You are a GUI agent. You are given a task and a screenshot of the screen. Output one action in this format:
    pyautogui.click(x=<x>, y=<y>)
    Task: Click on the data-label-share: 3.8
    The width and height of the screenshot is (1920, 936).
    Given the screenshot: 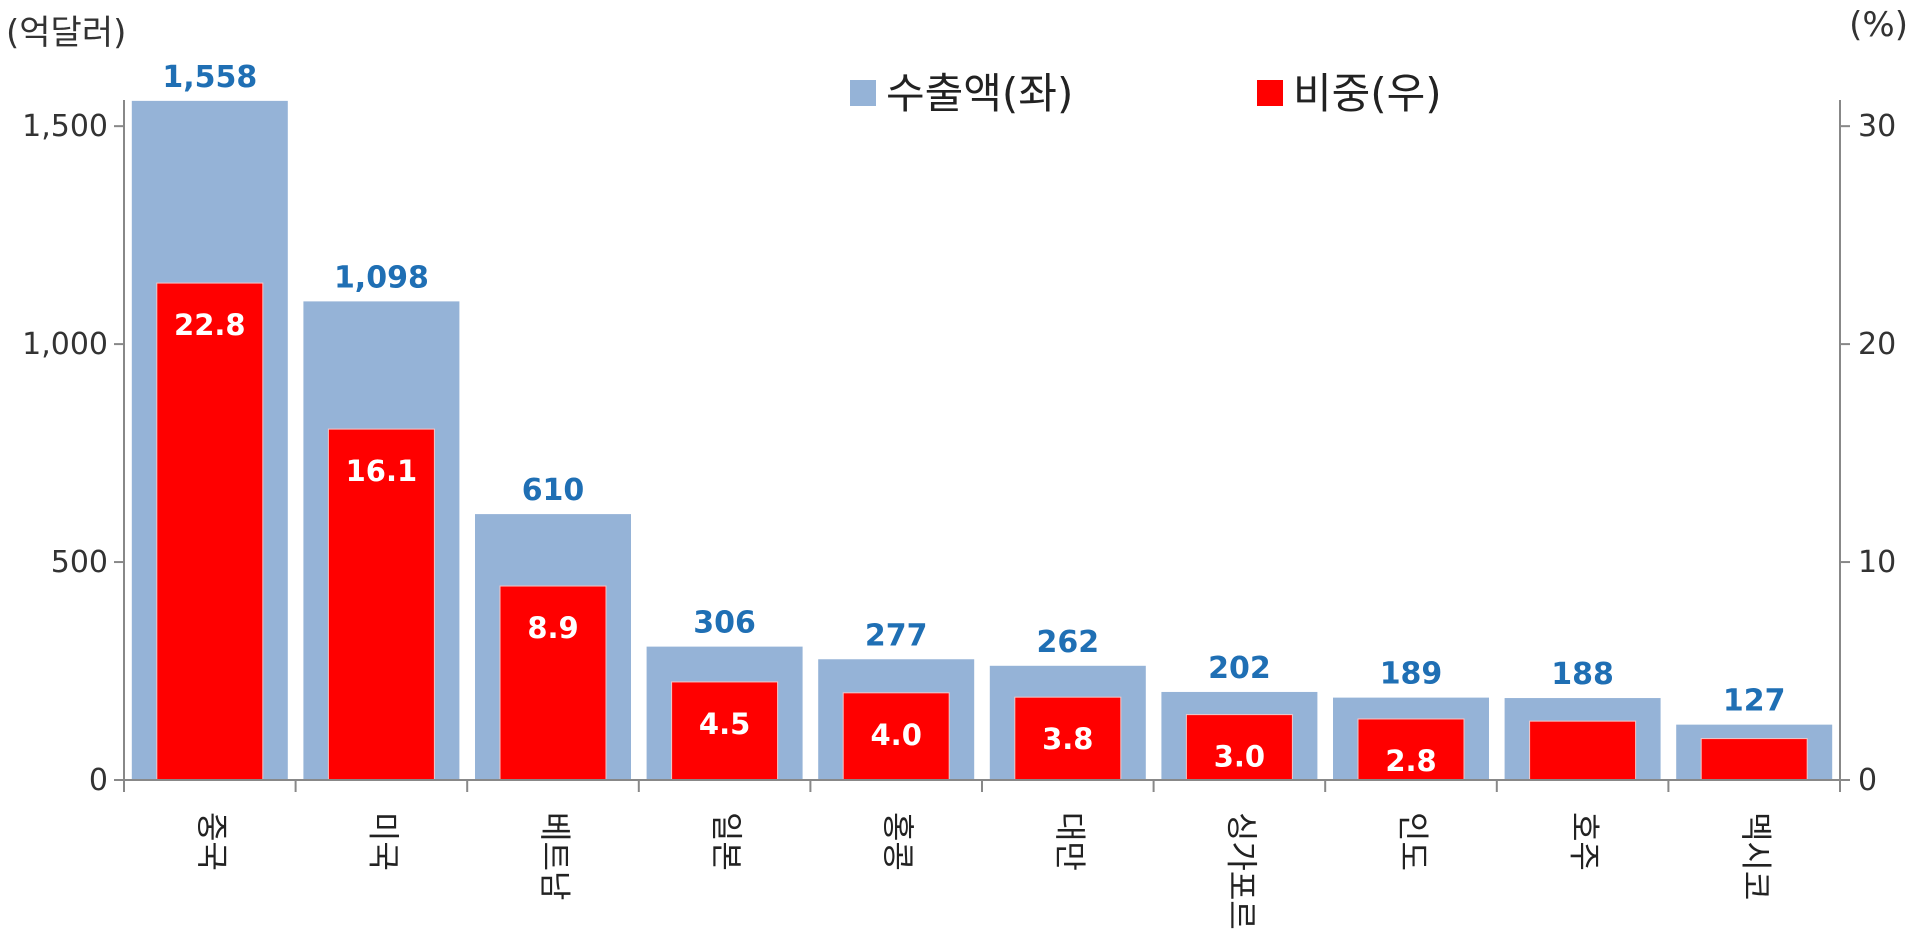 What is the action you would take?
    pyautogui.click(x=1067, y=739)
    